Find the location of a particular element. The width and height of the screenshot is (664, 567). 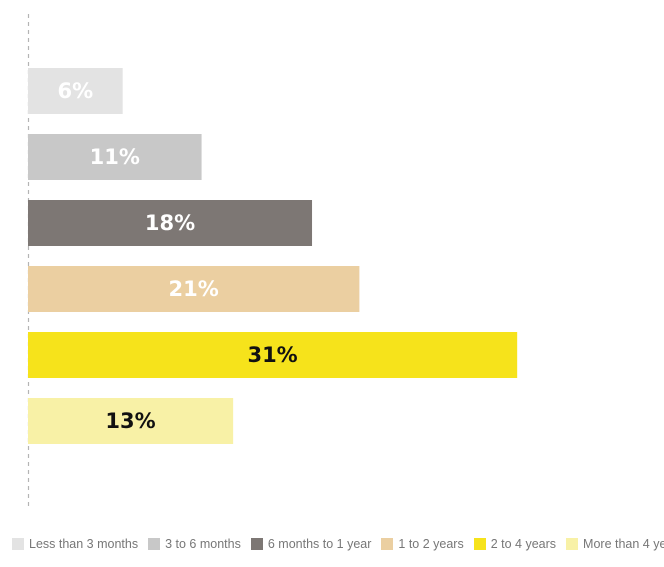

bar-value-label: 11% is located at coordinates (115, 157).